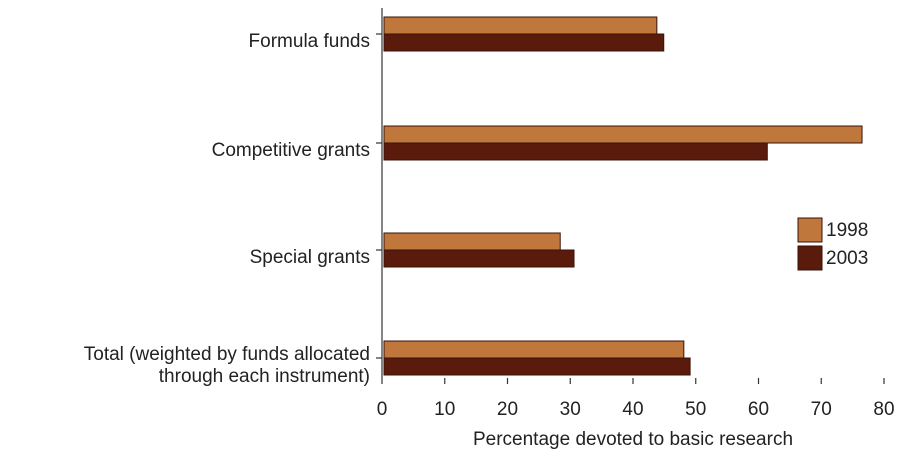  Describe the element at coordinates (633, 439) in the screenshot. I see `x-axis-label: Percentage devoted to basic research` at that location.